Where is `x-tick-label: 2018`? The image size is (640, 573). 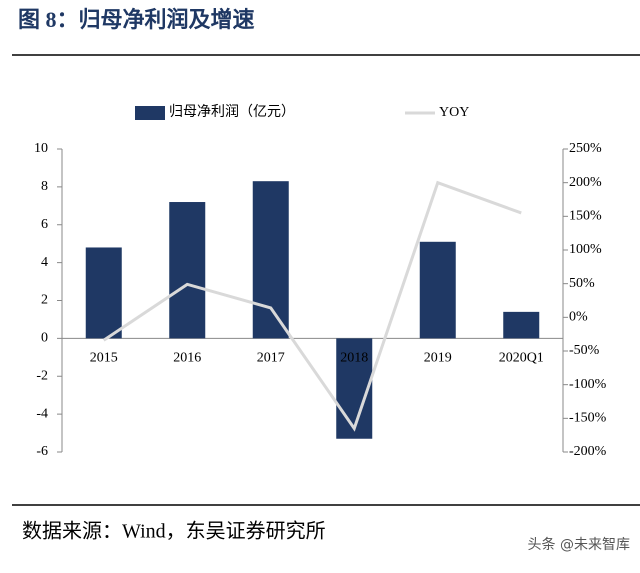
x-tick-label: 2018 is located at coordinates (354, 358).